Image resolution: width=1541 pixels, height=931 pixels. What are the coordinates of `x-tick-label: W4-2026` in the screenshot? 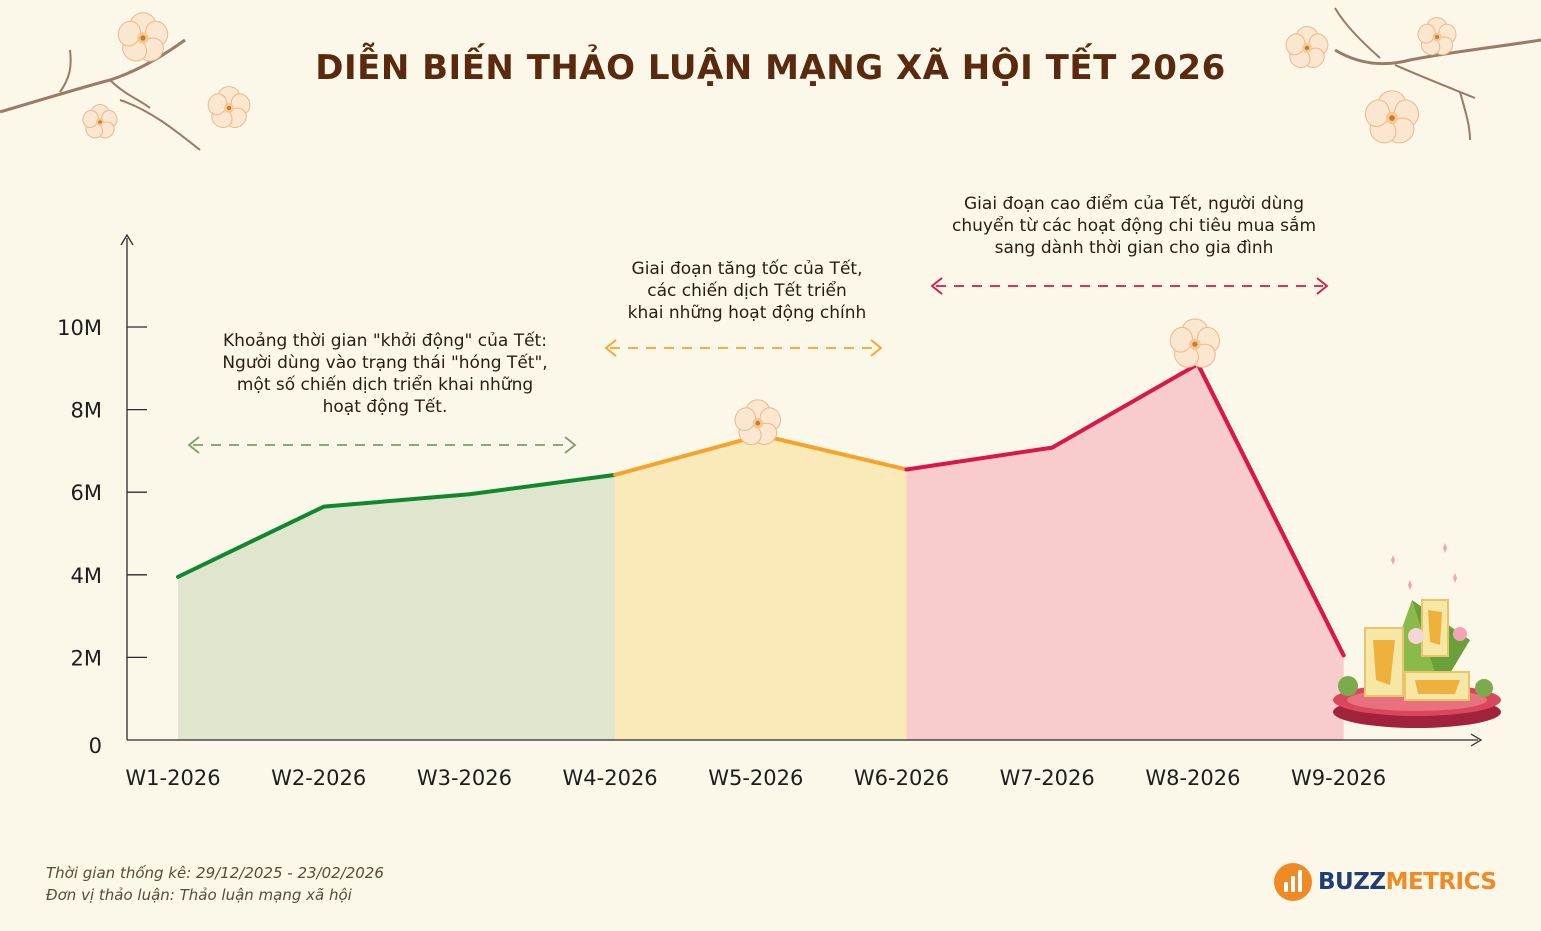 It's located at (610, 778).